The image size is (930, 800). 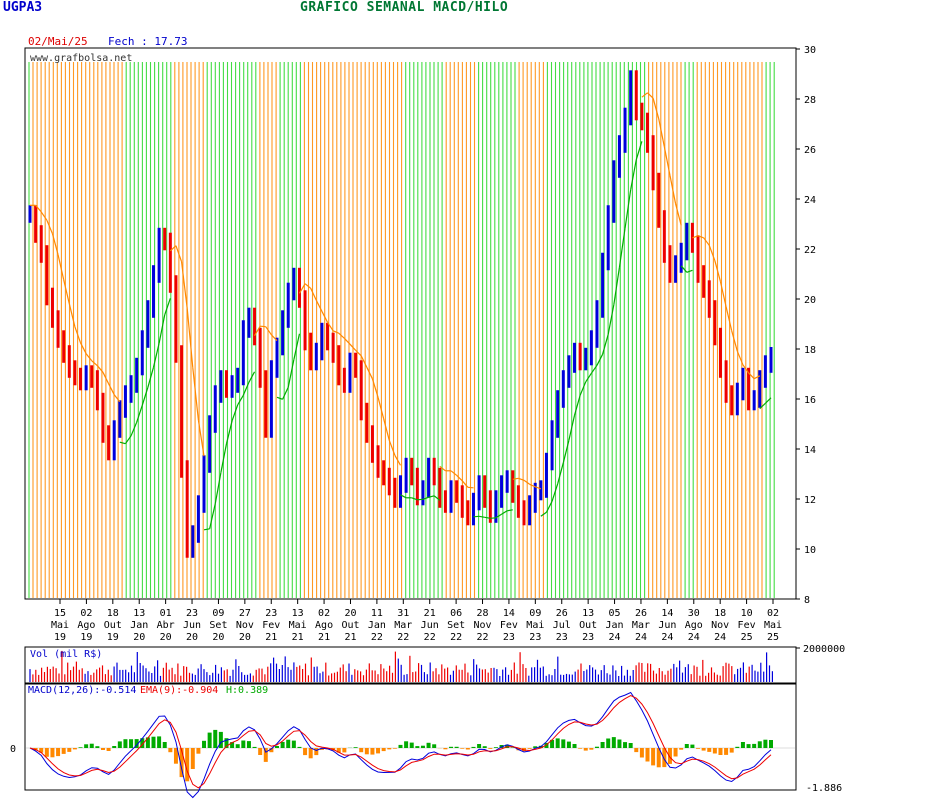 What do you see at coordinates (588, 613) in the screenshot?
I see `x-tick-label: 13` at bounding box center [588, 613].